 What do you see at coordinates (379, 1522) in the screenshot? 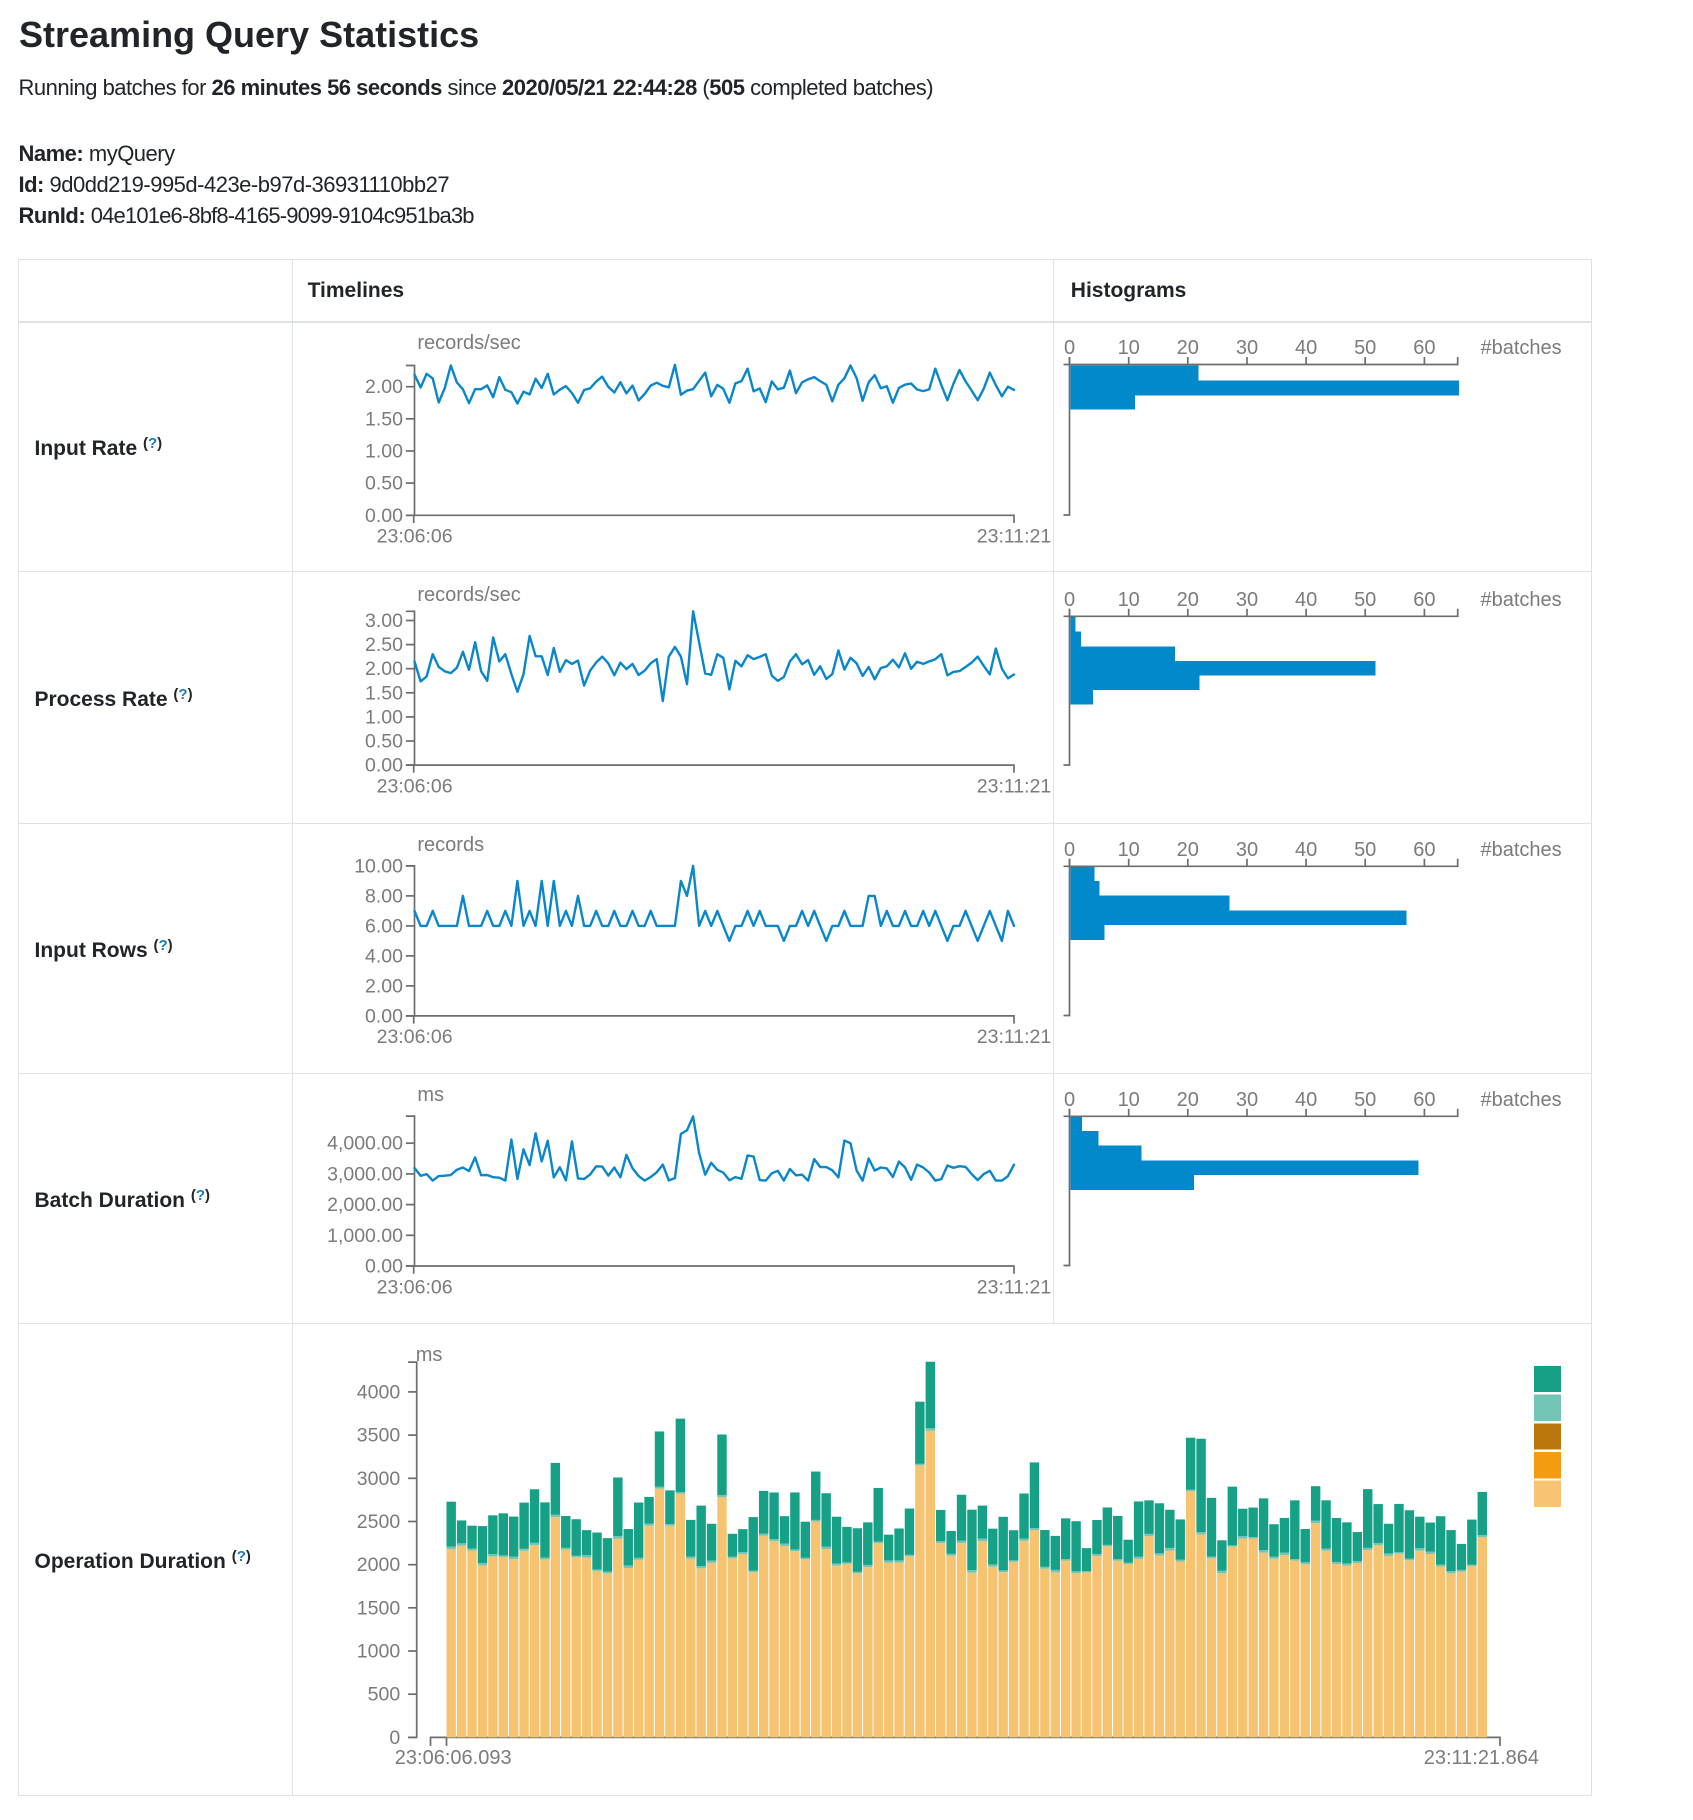
I see `svg-text: 2500` at bounding box center [379, 1522].